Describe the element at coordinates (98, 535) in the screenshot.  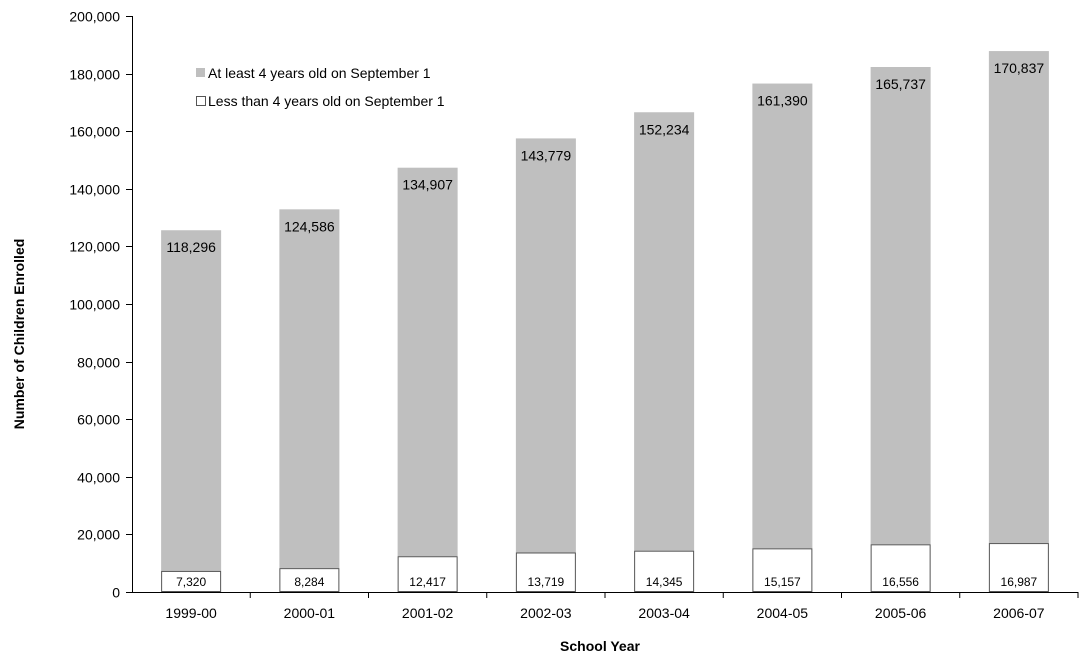
I see `y-tick-label: 20,000` at that location.